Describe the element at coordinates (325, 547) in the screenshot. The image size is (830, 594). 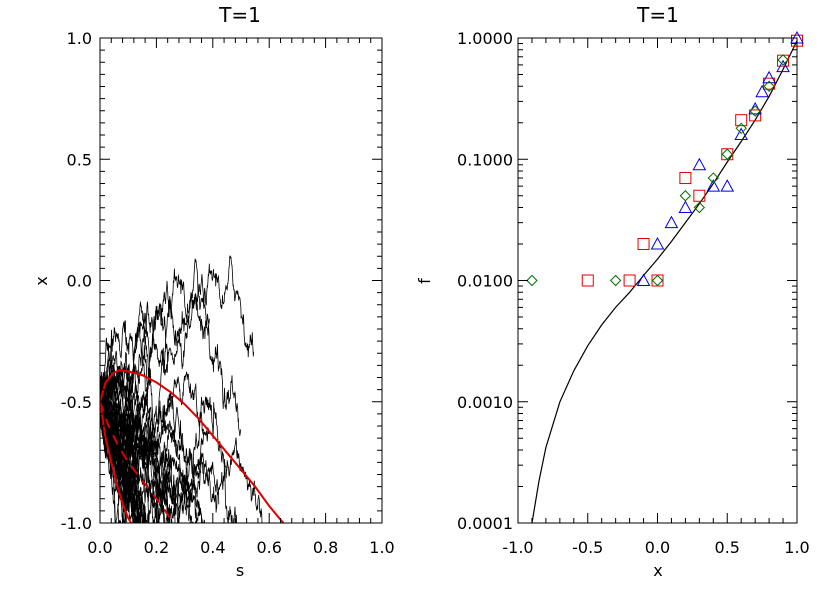
I see `x-tick-label: 0.8` at that location.